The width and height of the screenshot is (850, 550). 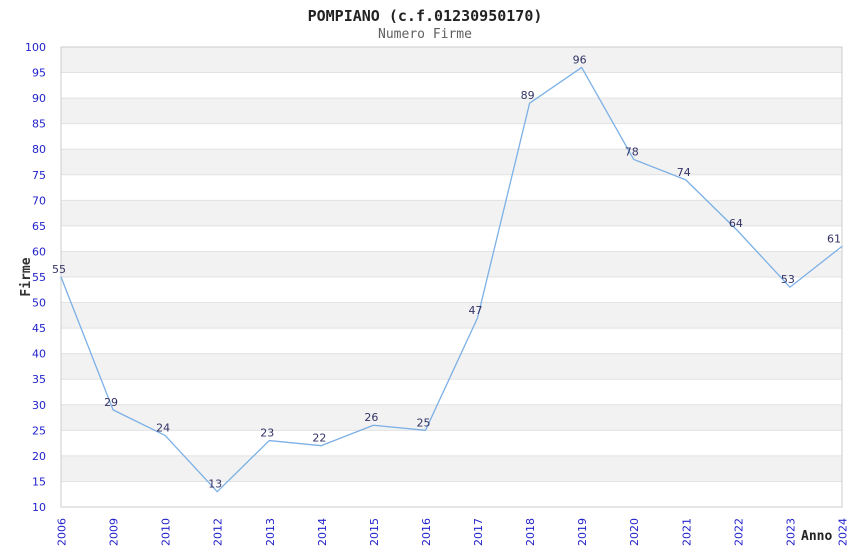 I want to click on x-tick-label: 2014, so click(x=322, y=532).